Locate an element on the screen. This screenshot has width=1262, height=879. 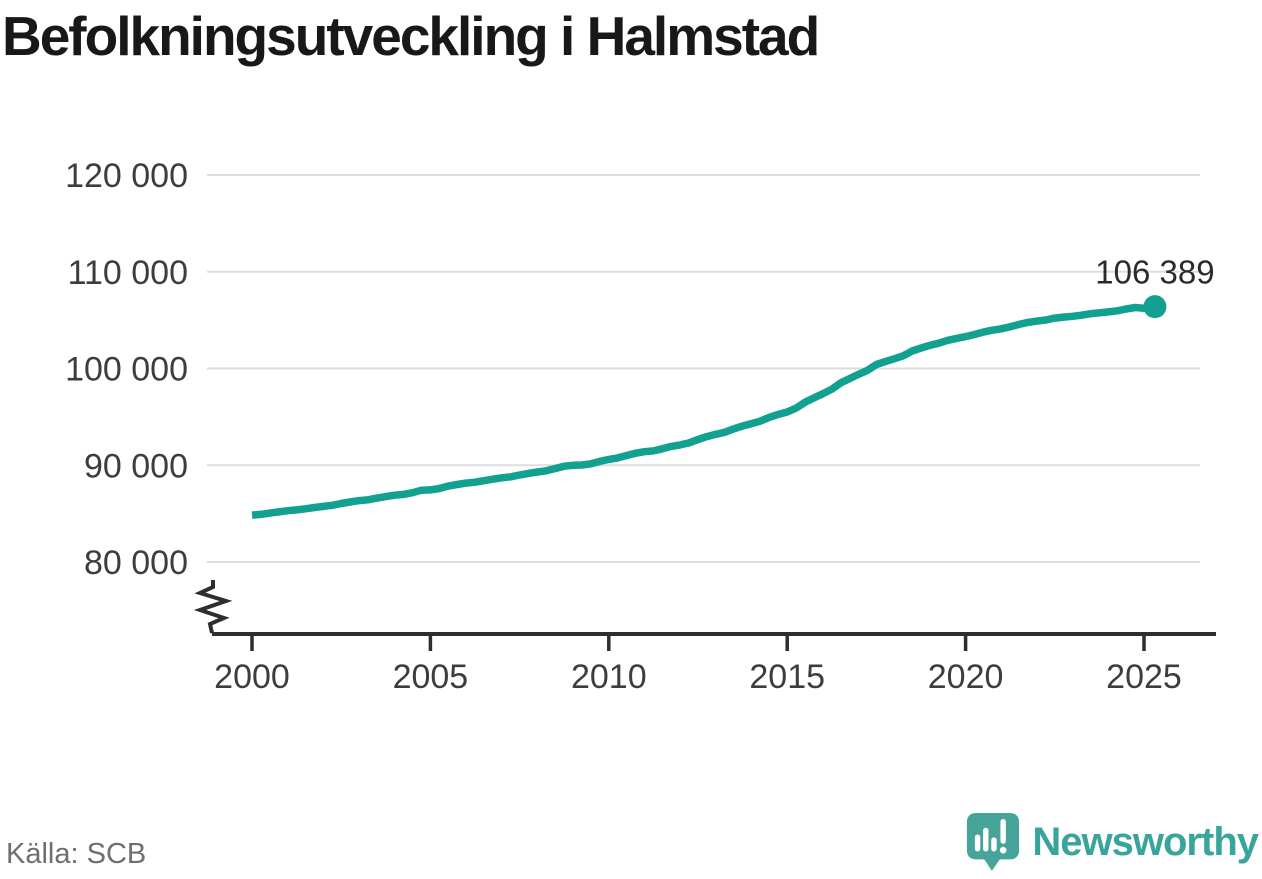
chart-title: Befolkningsutveckling i Halmstad is located at coordinates (411, 36).